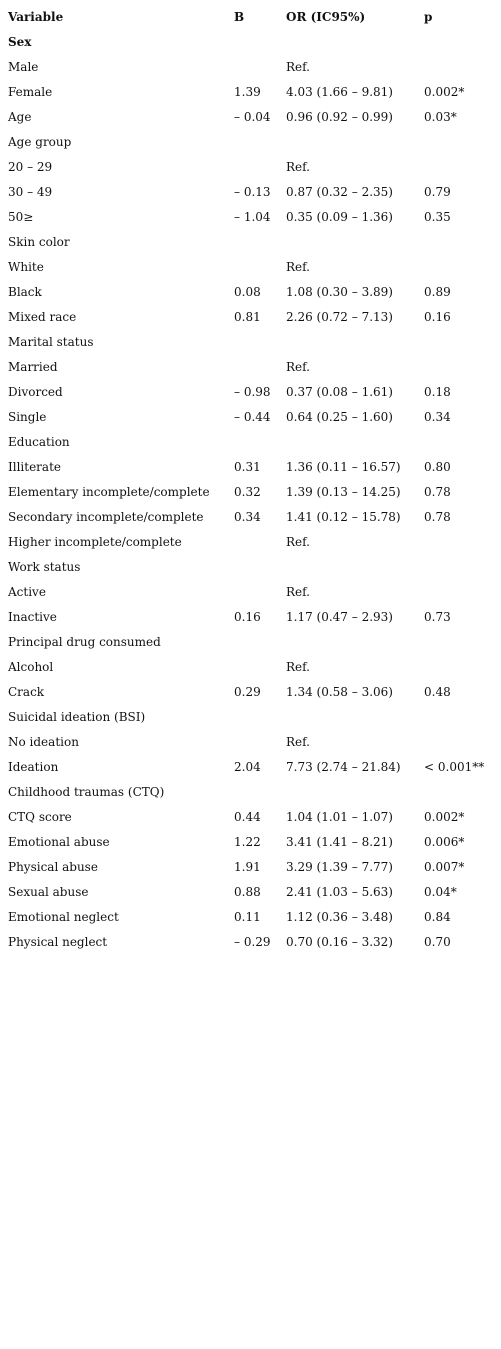  Describe the element at coordinates (339, 867) in the screenshot. I see `table-cell: 3.29 (1.39 – 7.77)` at that location.